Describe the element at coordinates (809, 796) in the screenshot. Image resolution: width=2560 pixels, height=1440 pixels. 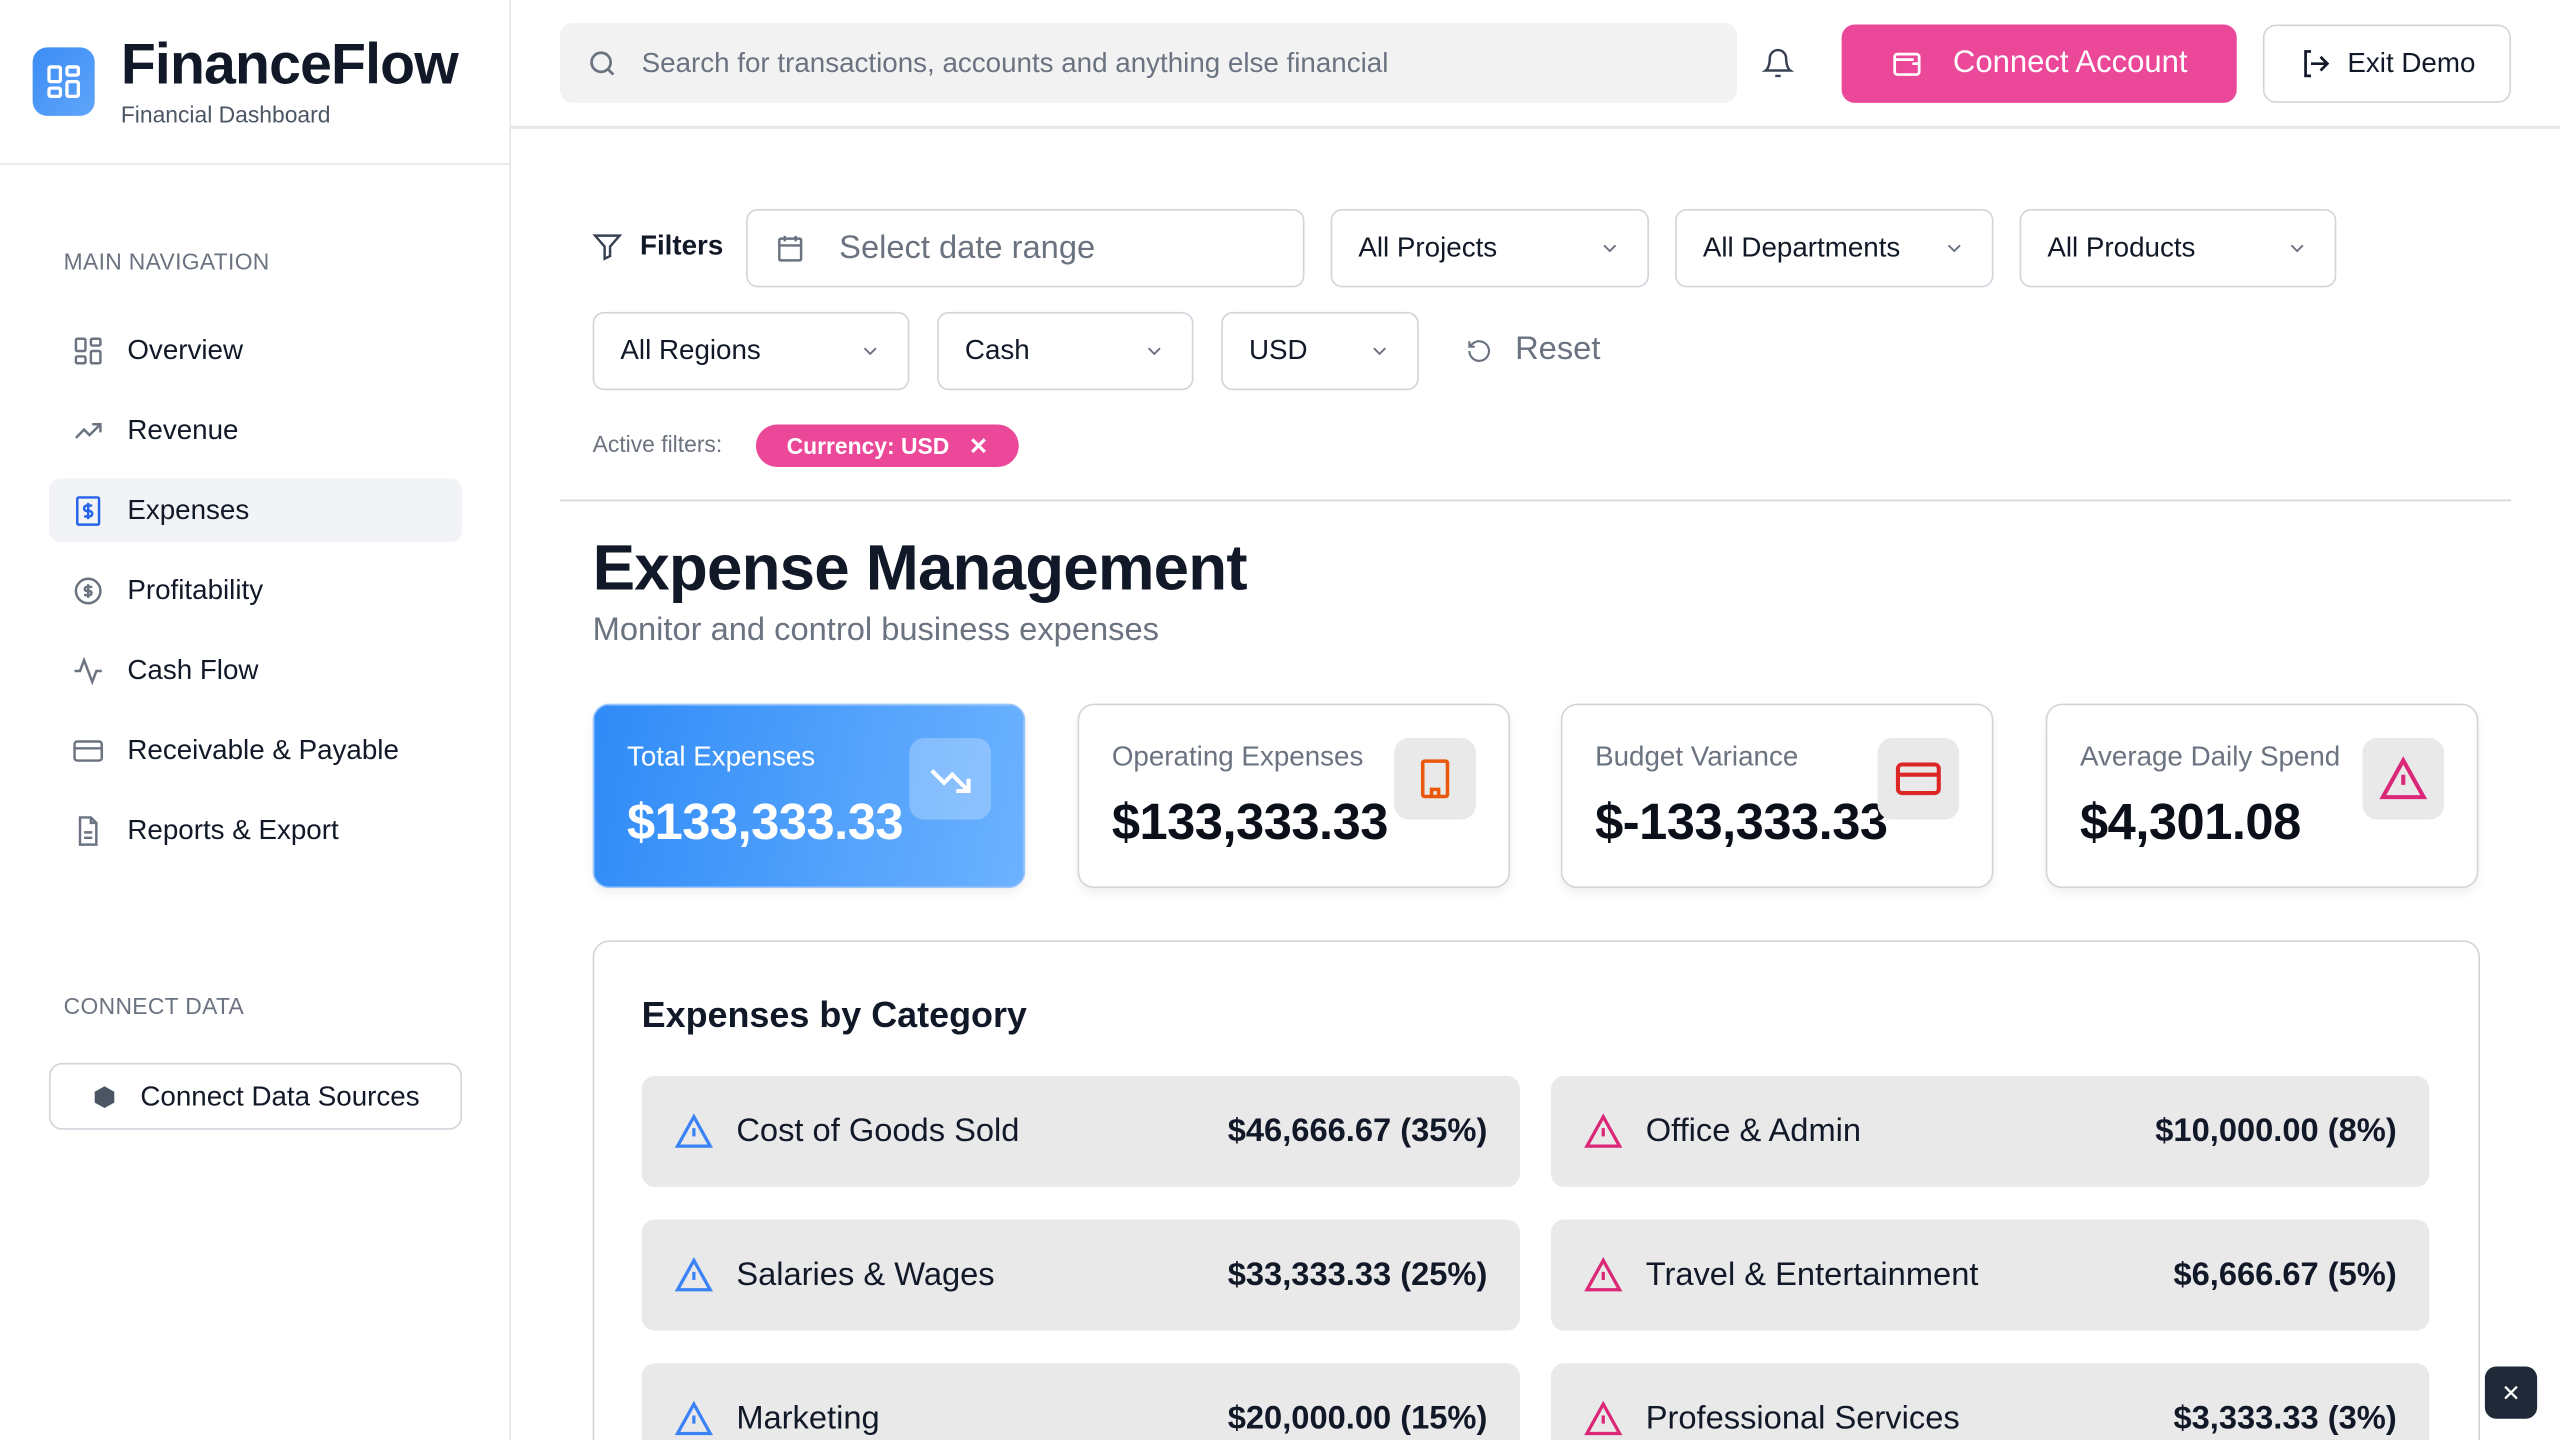
I see `total-expenses-card: Total Expenses $133,333.33` at that location.